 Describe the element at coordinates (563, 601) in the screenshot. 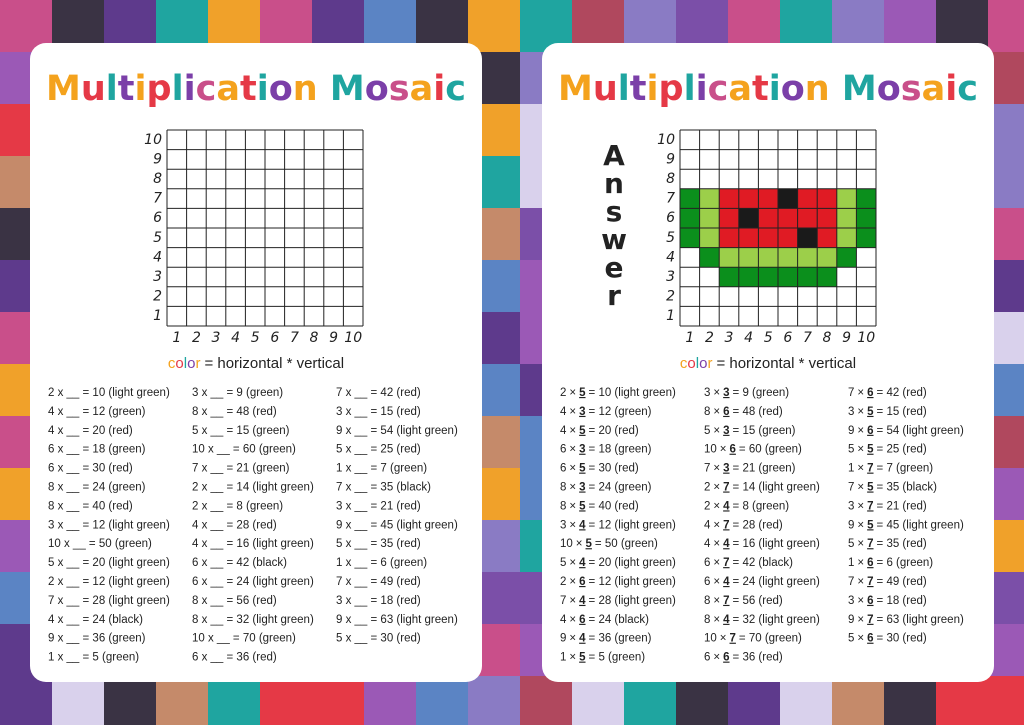

I see `factor: 7` at that location.